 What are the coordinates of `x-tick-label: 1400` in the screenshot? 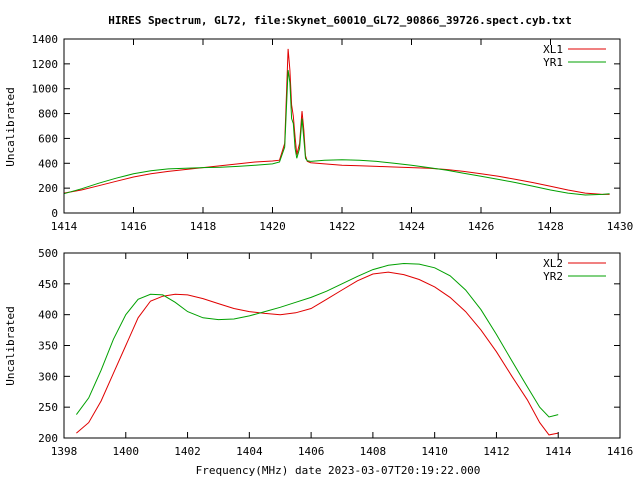 It's located at (126, 451).